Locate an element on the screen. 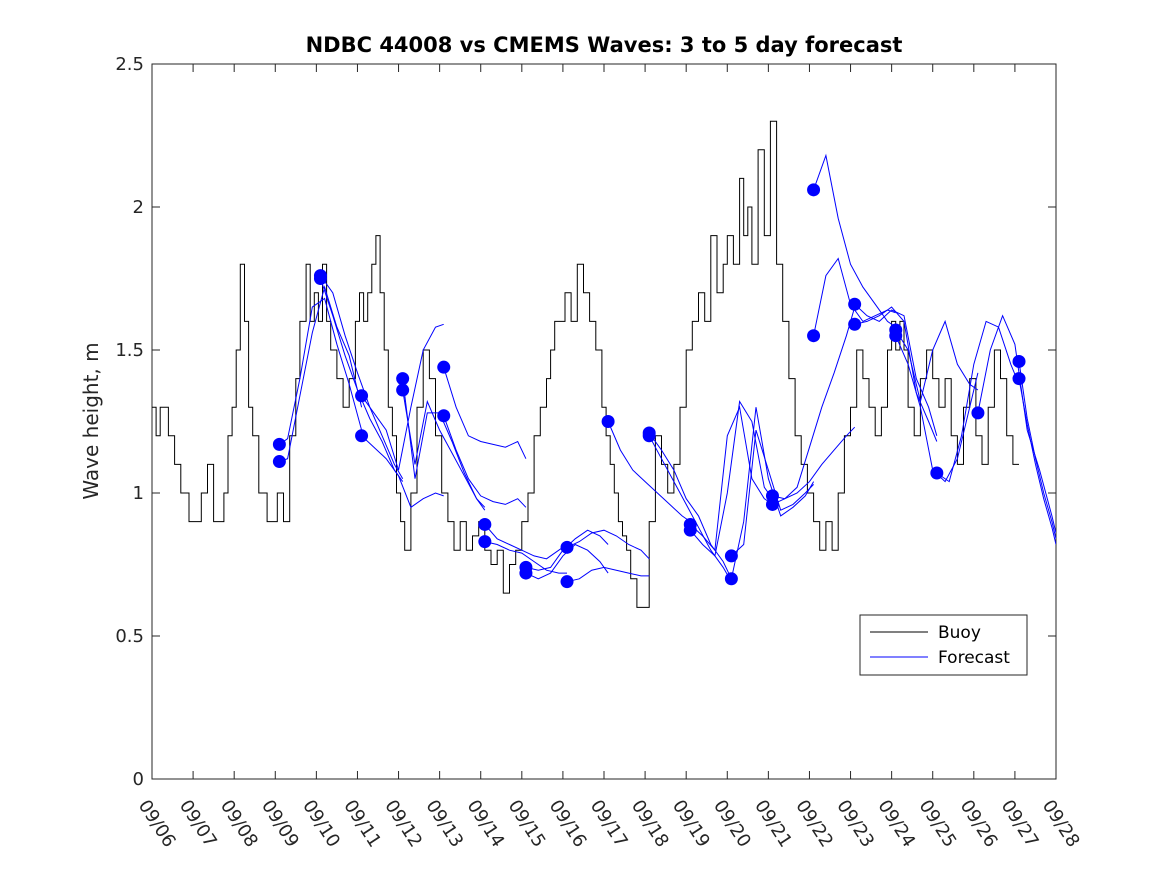 This screenshot has width=1167, height=875. y-tick-label: 1.5 is located at coordinates (129, 350).